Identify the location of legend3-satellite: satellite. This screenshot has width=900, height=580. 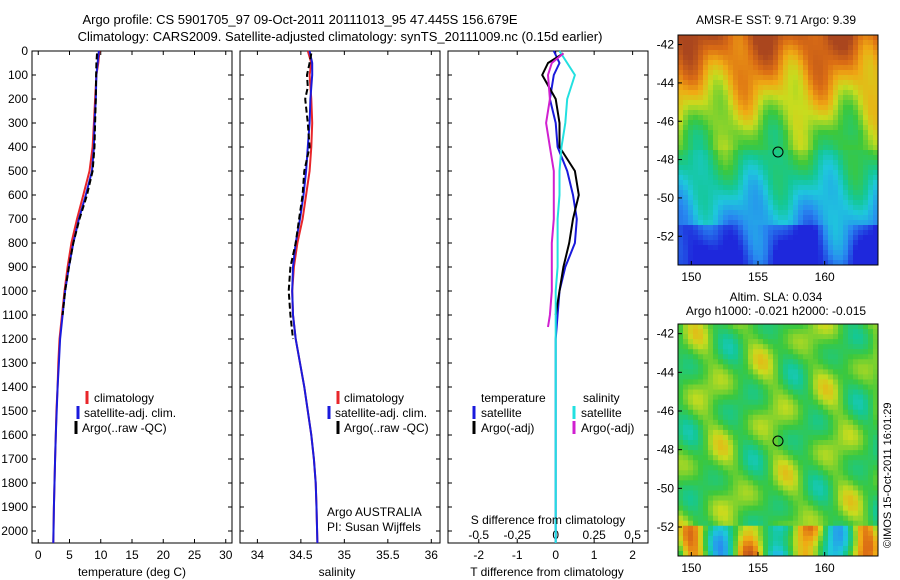
(501, 413).